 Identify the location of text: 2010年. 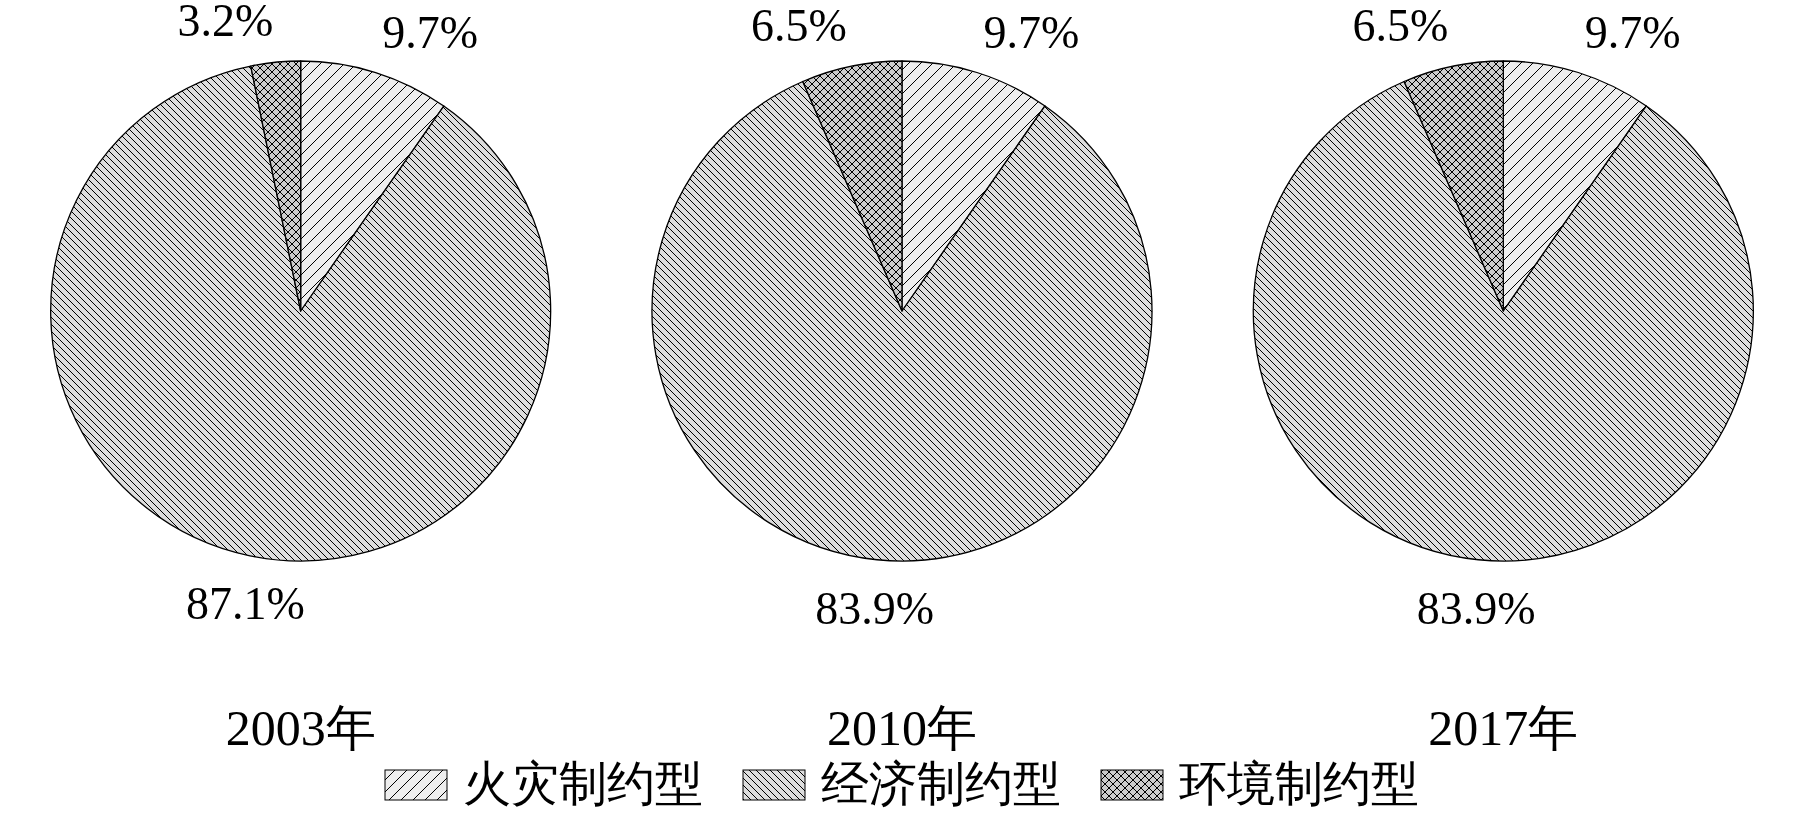
(902, 728).